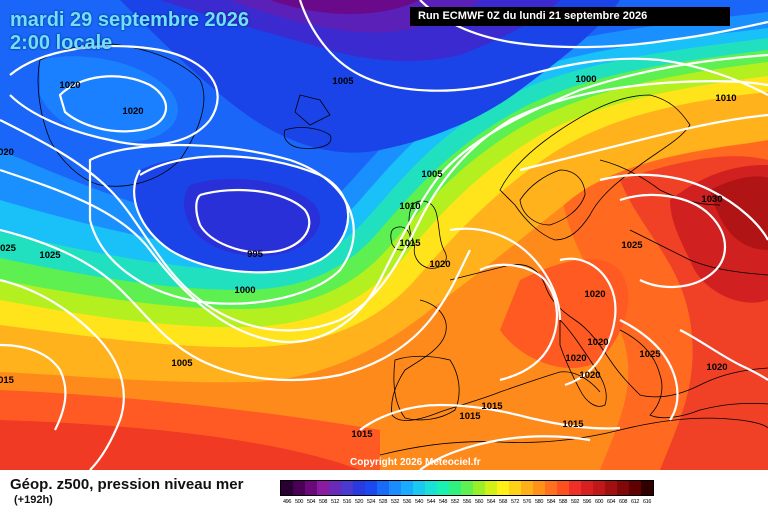 This screenshot has height=512, width=768. Describe the element at coordinates (130, 20) in the screenshot. I see `forecast-date-title: mardi 29 septembre 2026` at that location.